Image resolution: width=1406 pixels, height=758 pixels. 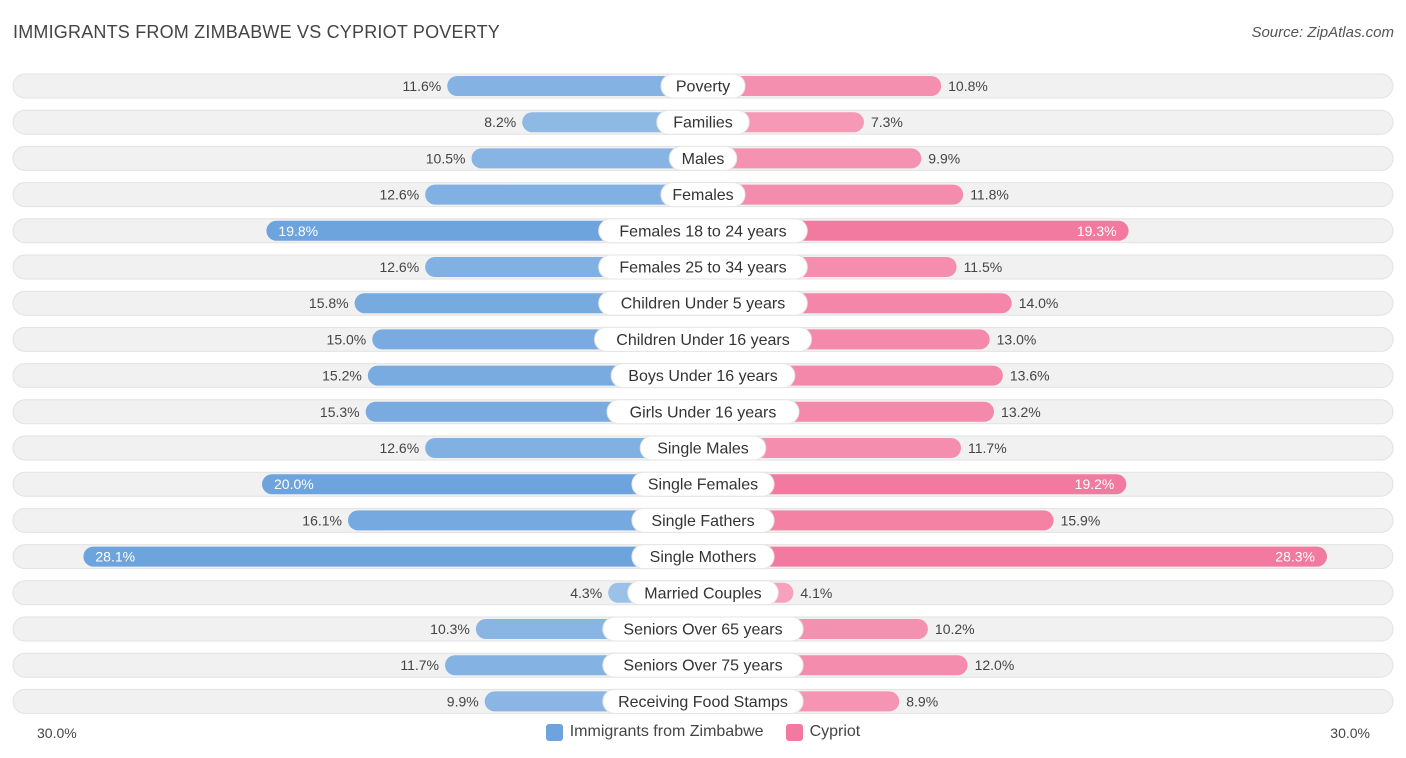 I want to click on value-label-right: 14.0%, so click(x=1039, y=303).